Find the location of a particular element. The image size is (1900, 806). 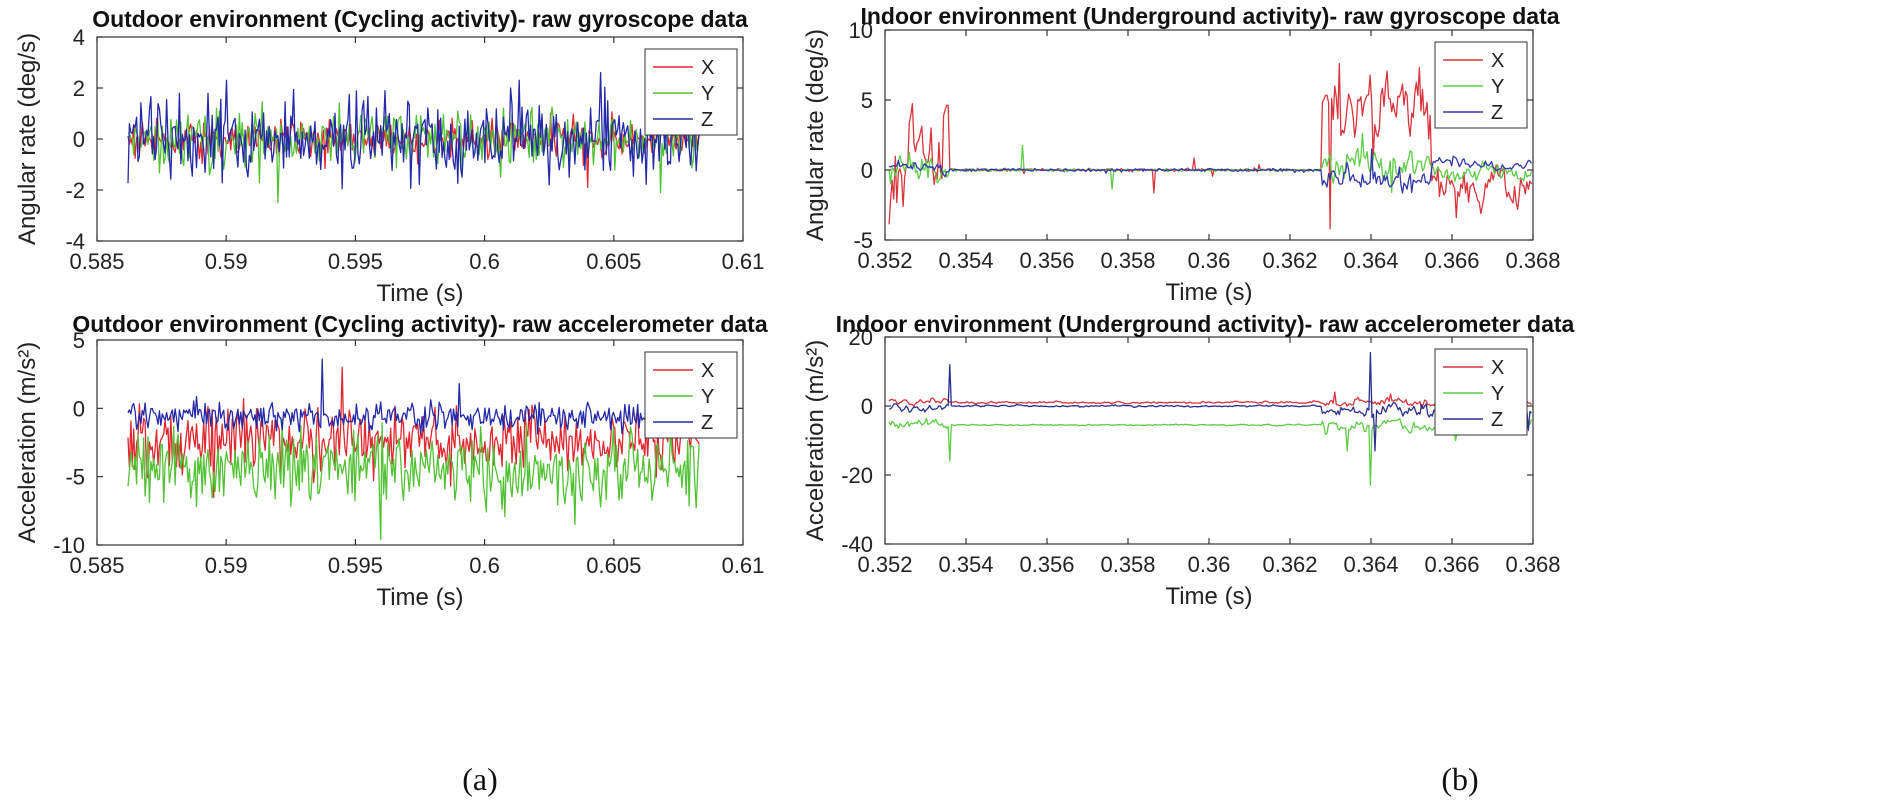

y-tick-label: 20 is located at coordinates (861, 337).